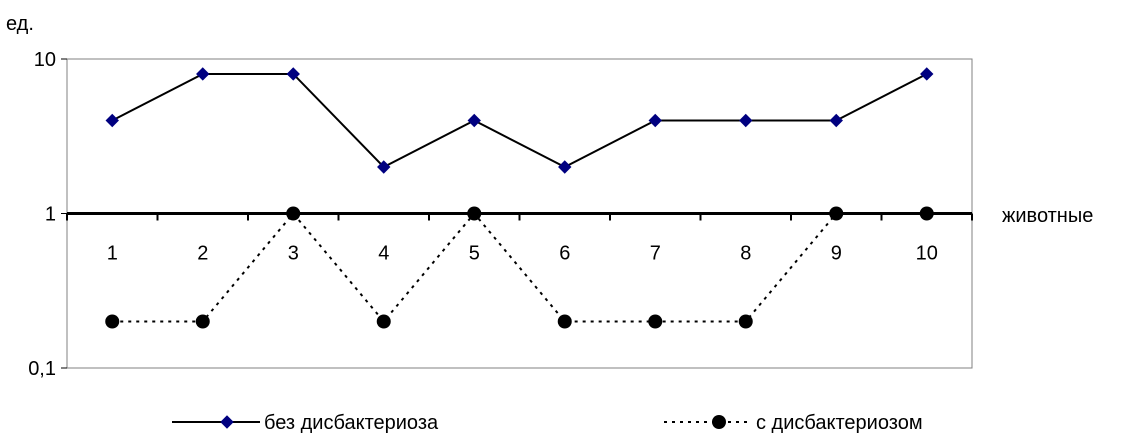  I want to click on legend-label: без дисбактериоза, so click(351, 423).